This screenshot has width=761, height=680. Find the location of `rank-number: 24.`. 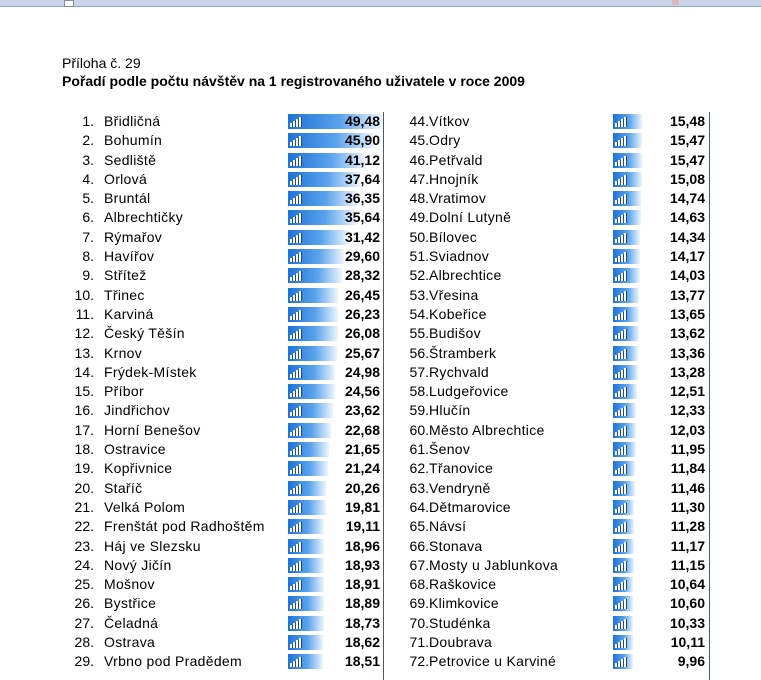

rank-number: 24. is located at coordinates (84, 564).